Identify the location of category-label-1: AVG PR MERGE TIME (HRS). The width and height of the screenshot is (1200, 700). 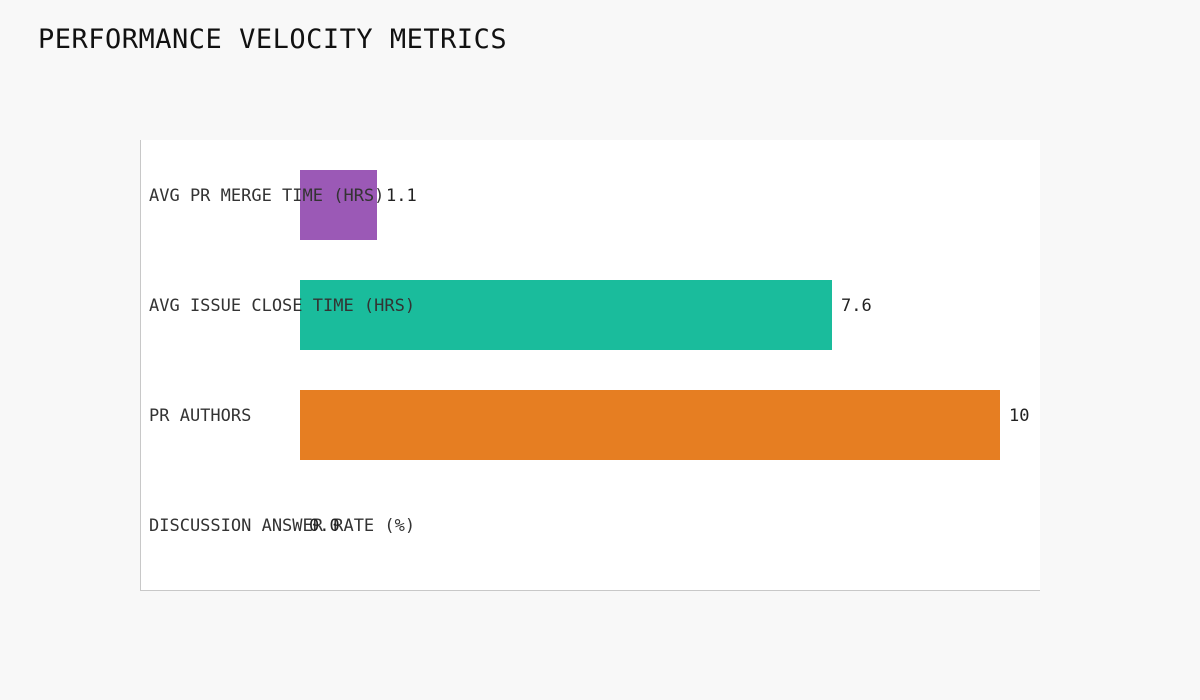
(266, 196).